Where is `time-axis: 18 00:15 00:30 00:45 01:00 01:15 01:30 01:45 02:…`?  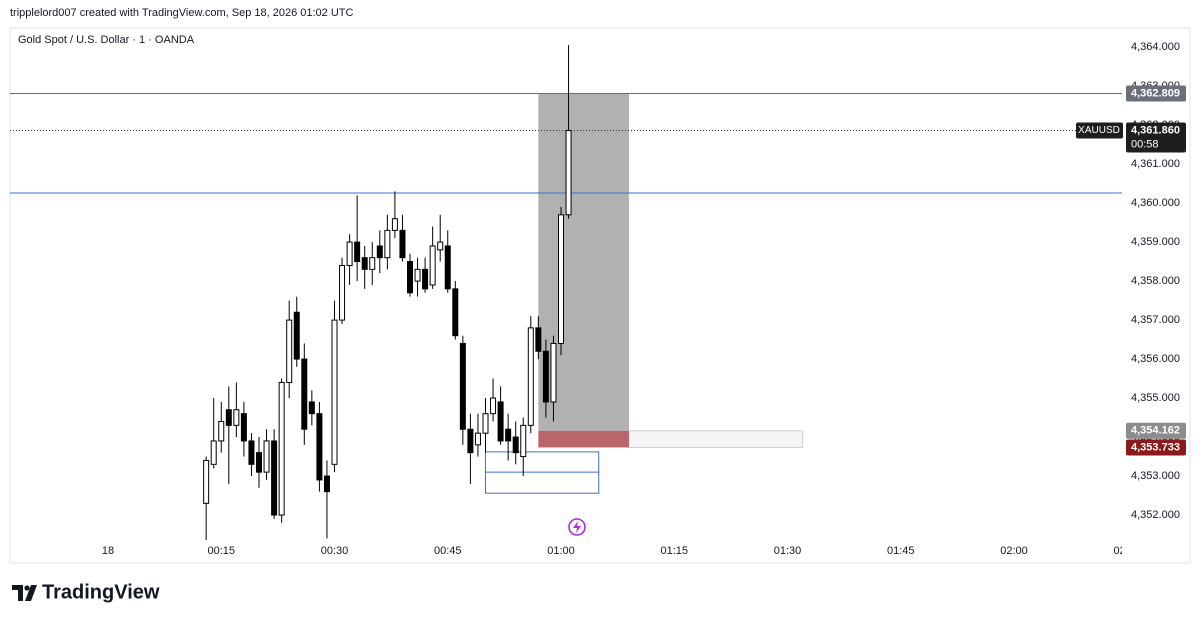 time-axis: 18 00:15 00:30 00:45 01:00 01:15 01:30 01:45 02:… is located at coordinates (621, 548).